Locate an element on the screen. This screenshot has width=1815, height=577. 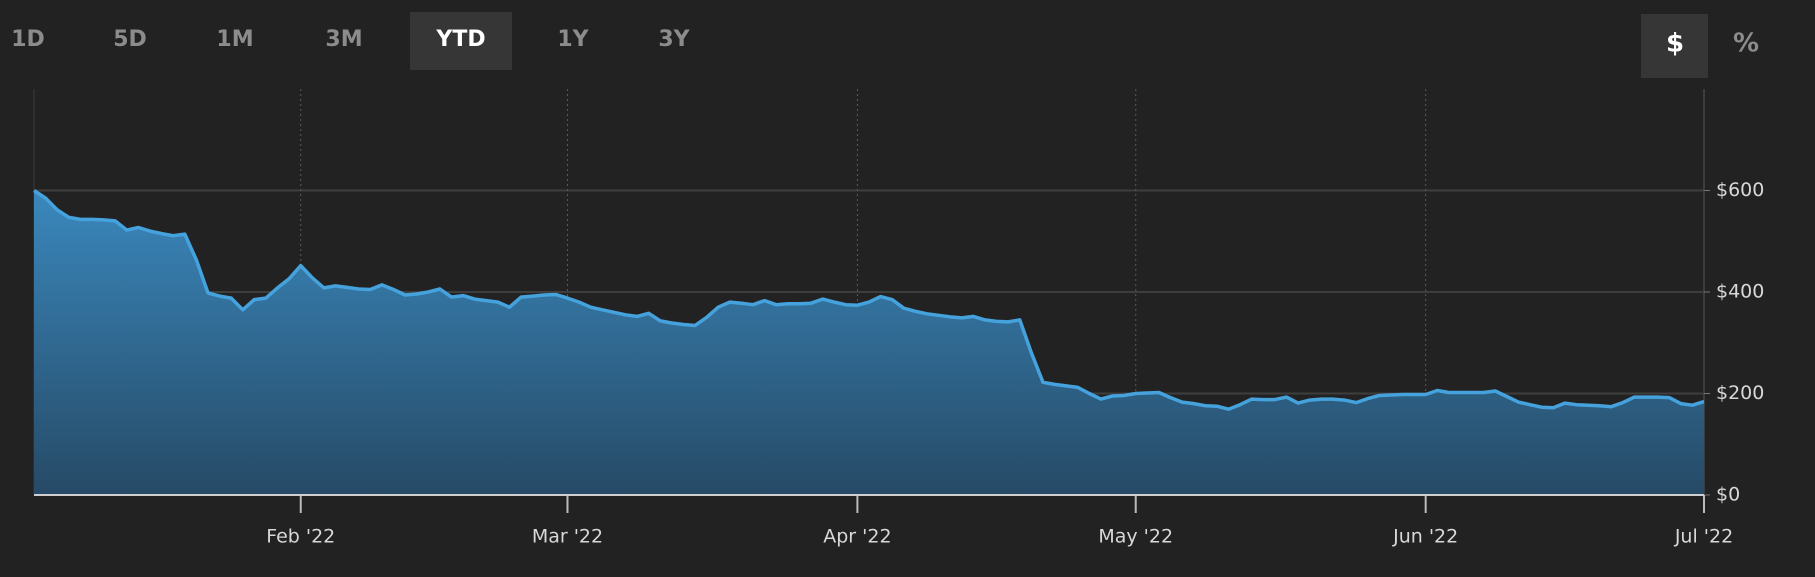
x-tick-label: Feb '22 is located at coordinates (300, 537).